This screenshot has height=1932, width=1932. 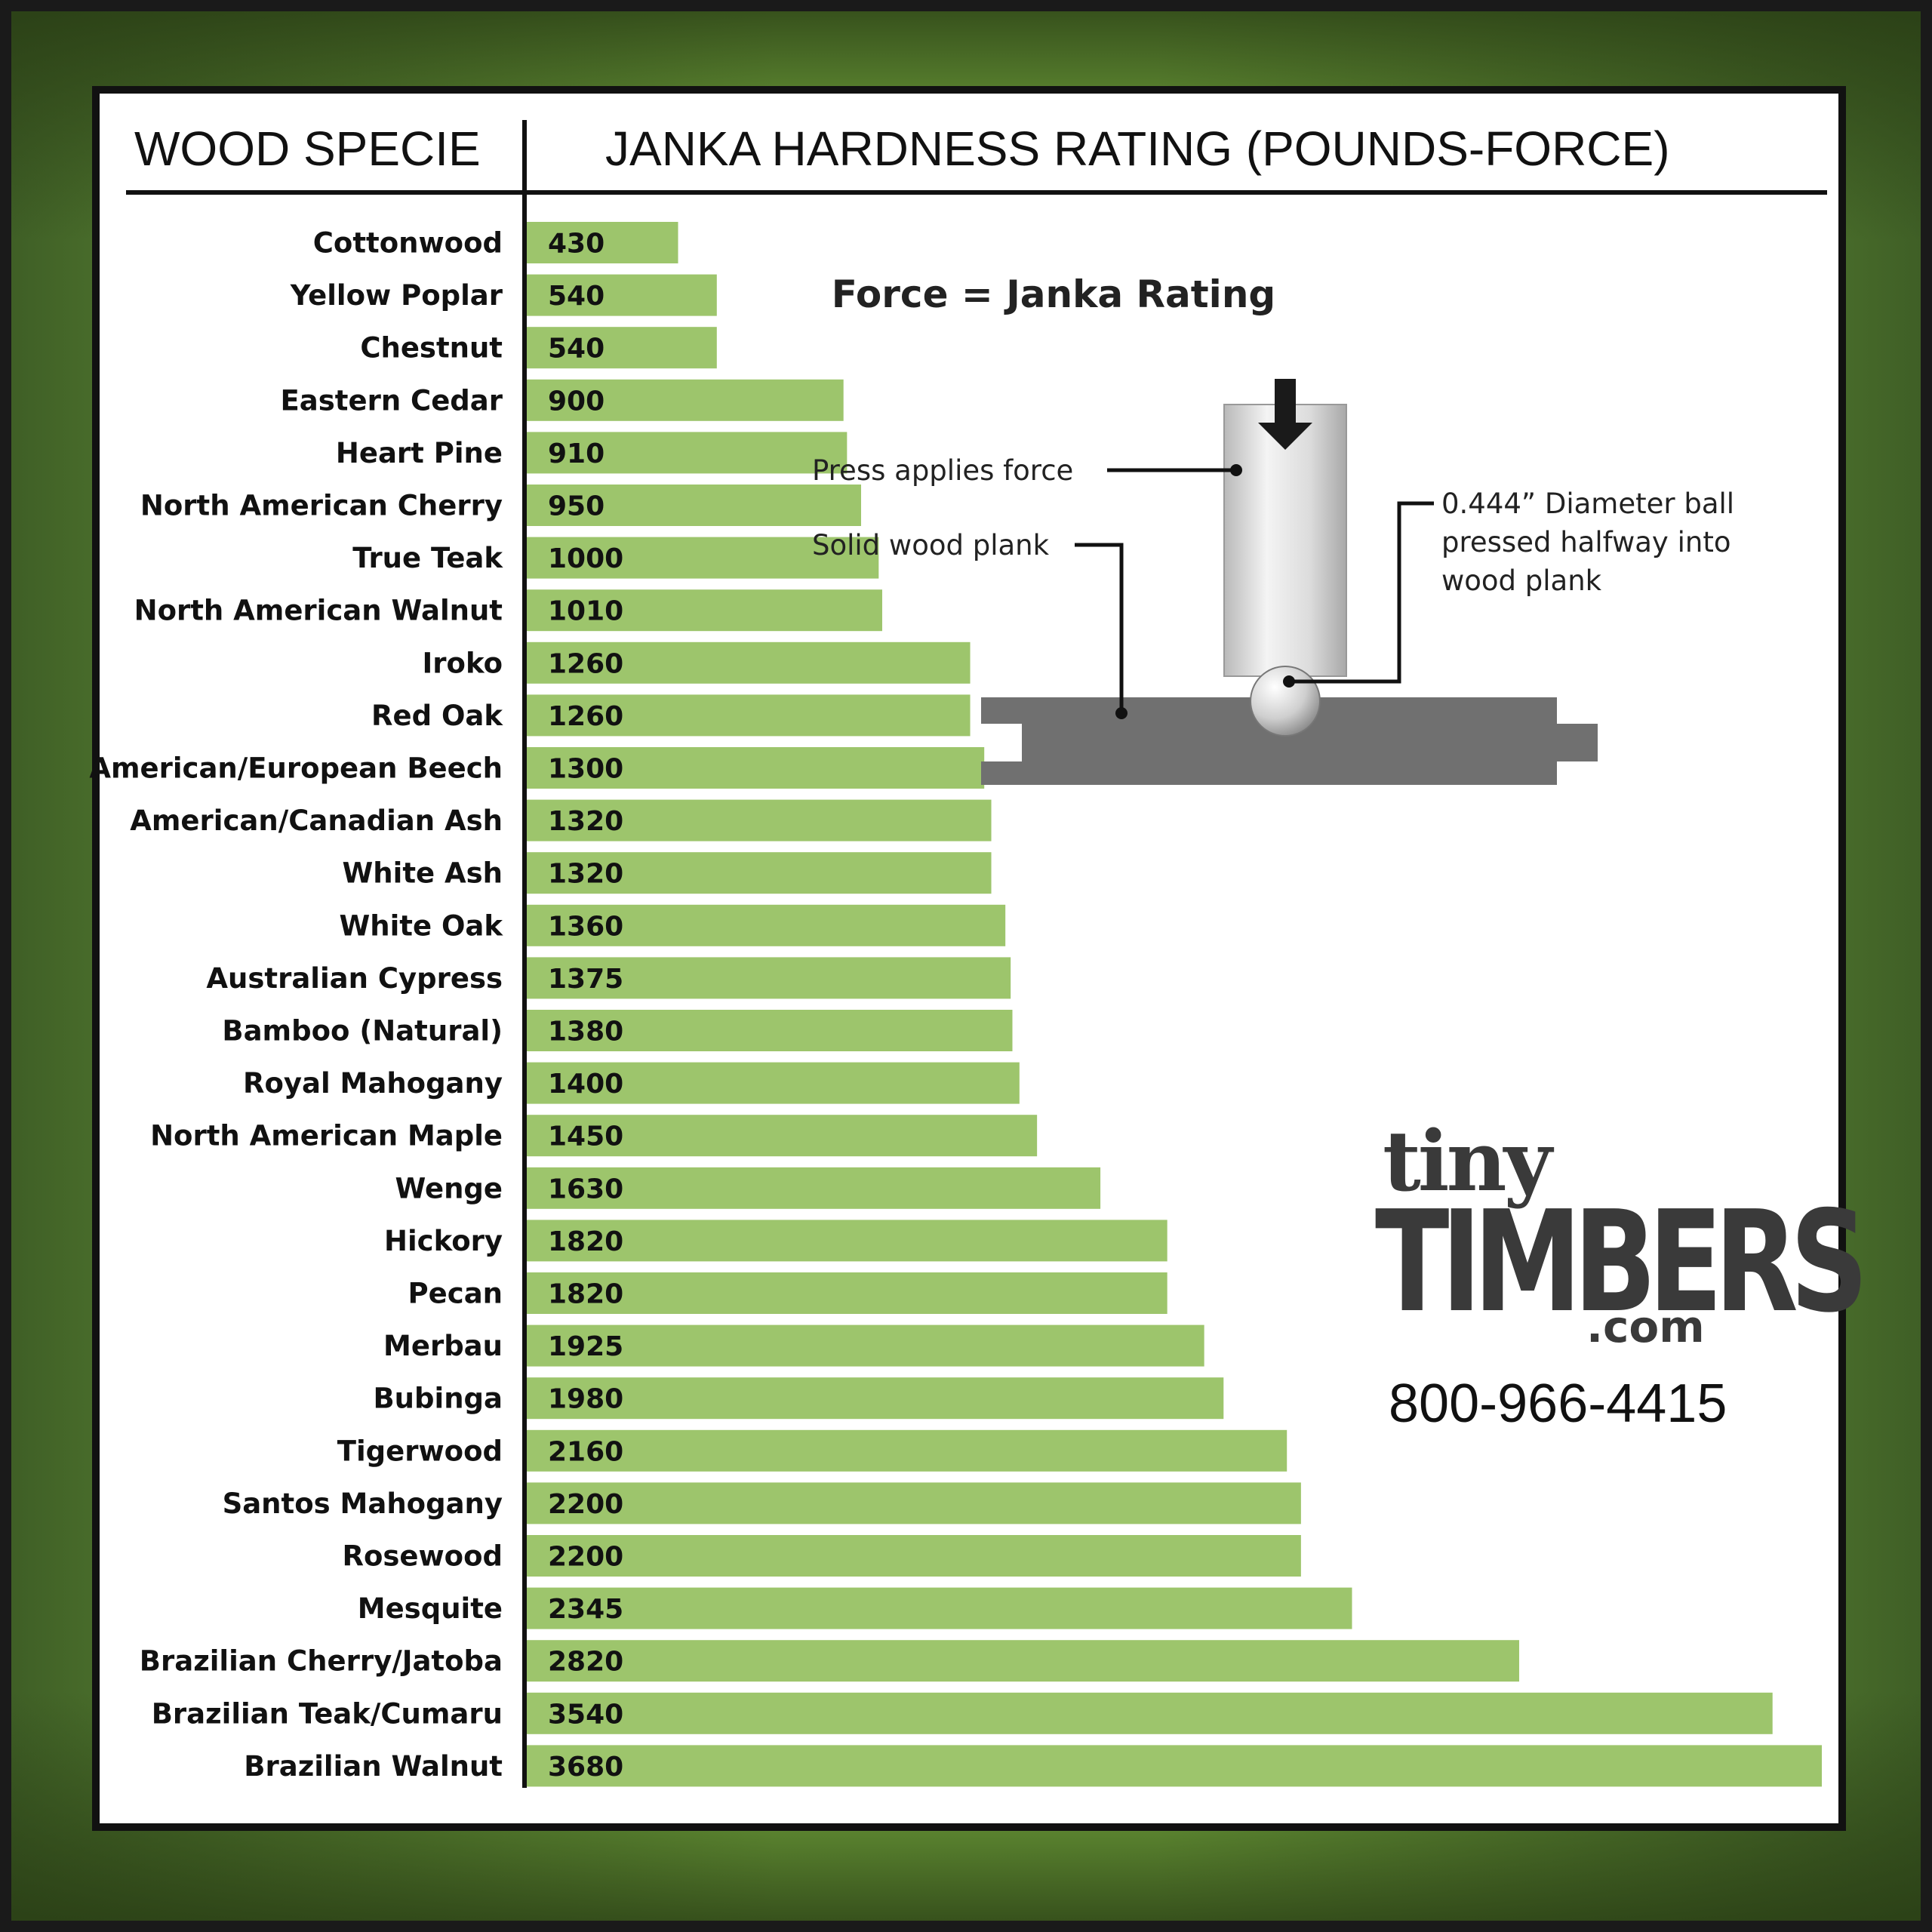 I want to click on category-label-26: Mesquite, so click(x=430, y=1608).